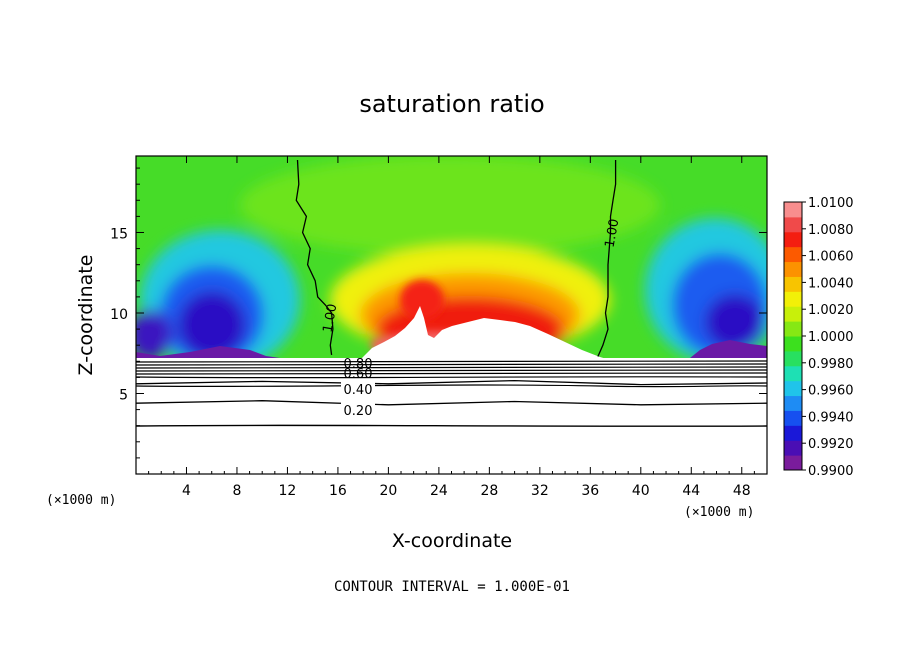  Describe the element at coordinates (86, 315) in the screenshot. I see `y-axis-label: Z-coordinate` at that location.